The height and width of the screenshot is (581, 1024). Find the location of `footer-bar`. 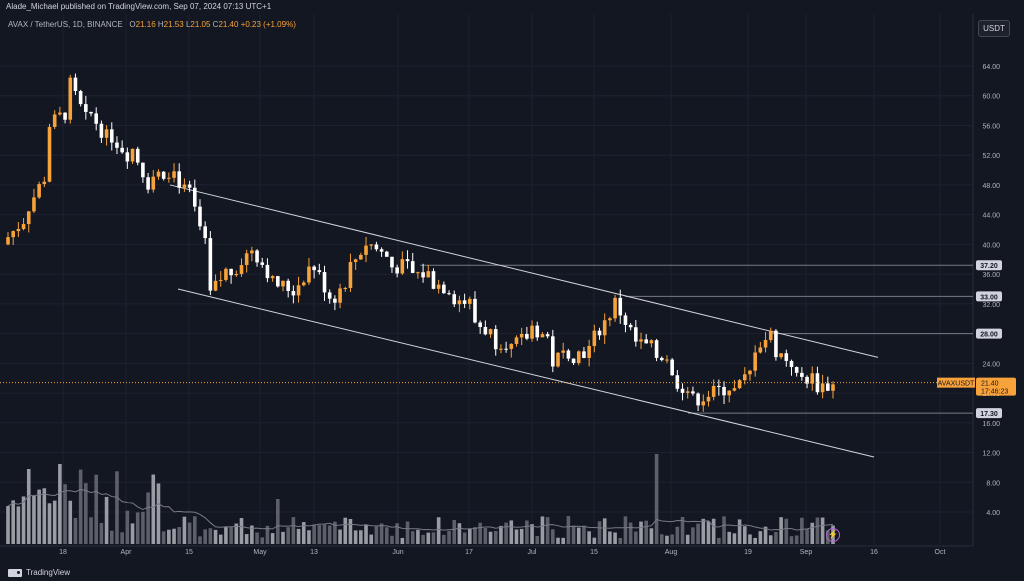

footer-bar is located at coordinates (512, 573).